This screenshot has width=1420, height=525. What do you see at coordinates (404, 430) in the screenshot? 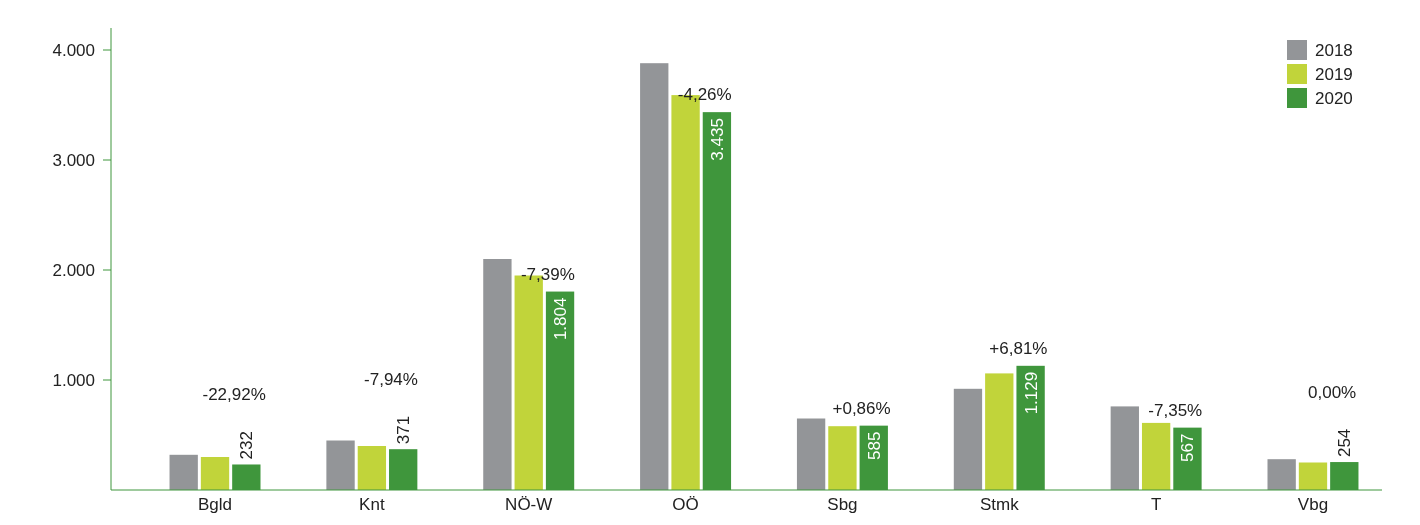
I see `data-label: 371` at bounding box center [404, 430].